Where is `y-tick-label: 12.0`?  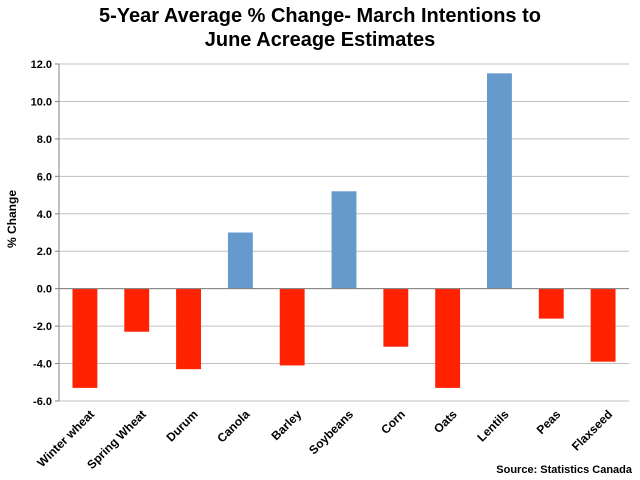 y-tick-label: 12.0 is located at coordinates (41, 65).